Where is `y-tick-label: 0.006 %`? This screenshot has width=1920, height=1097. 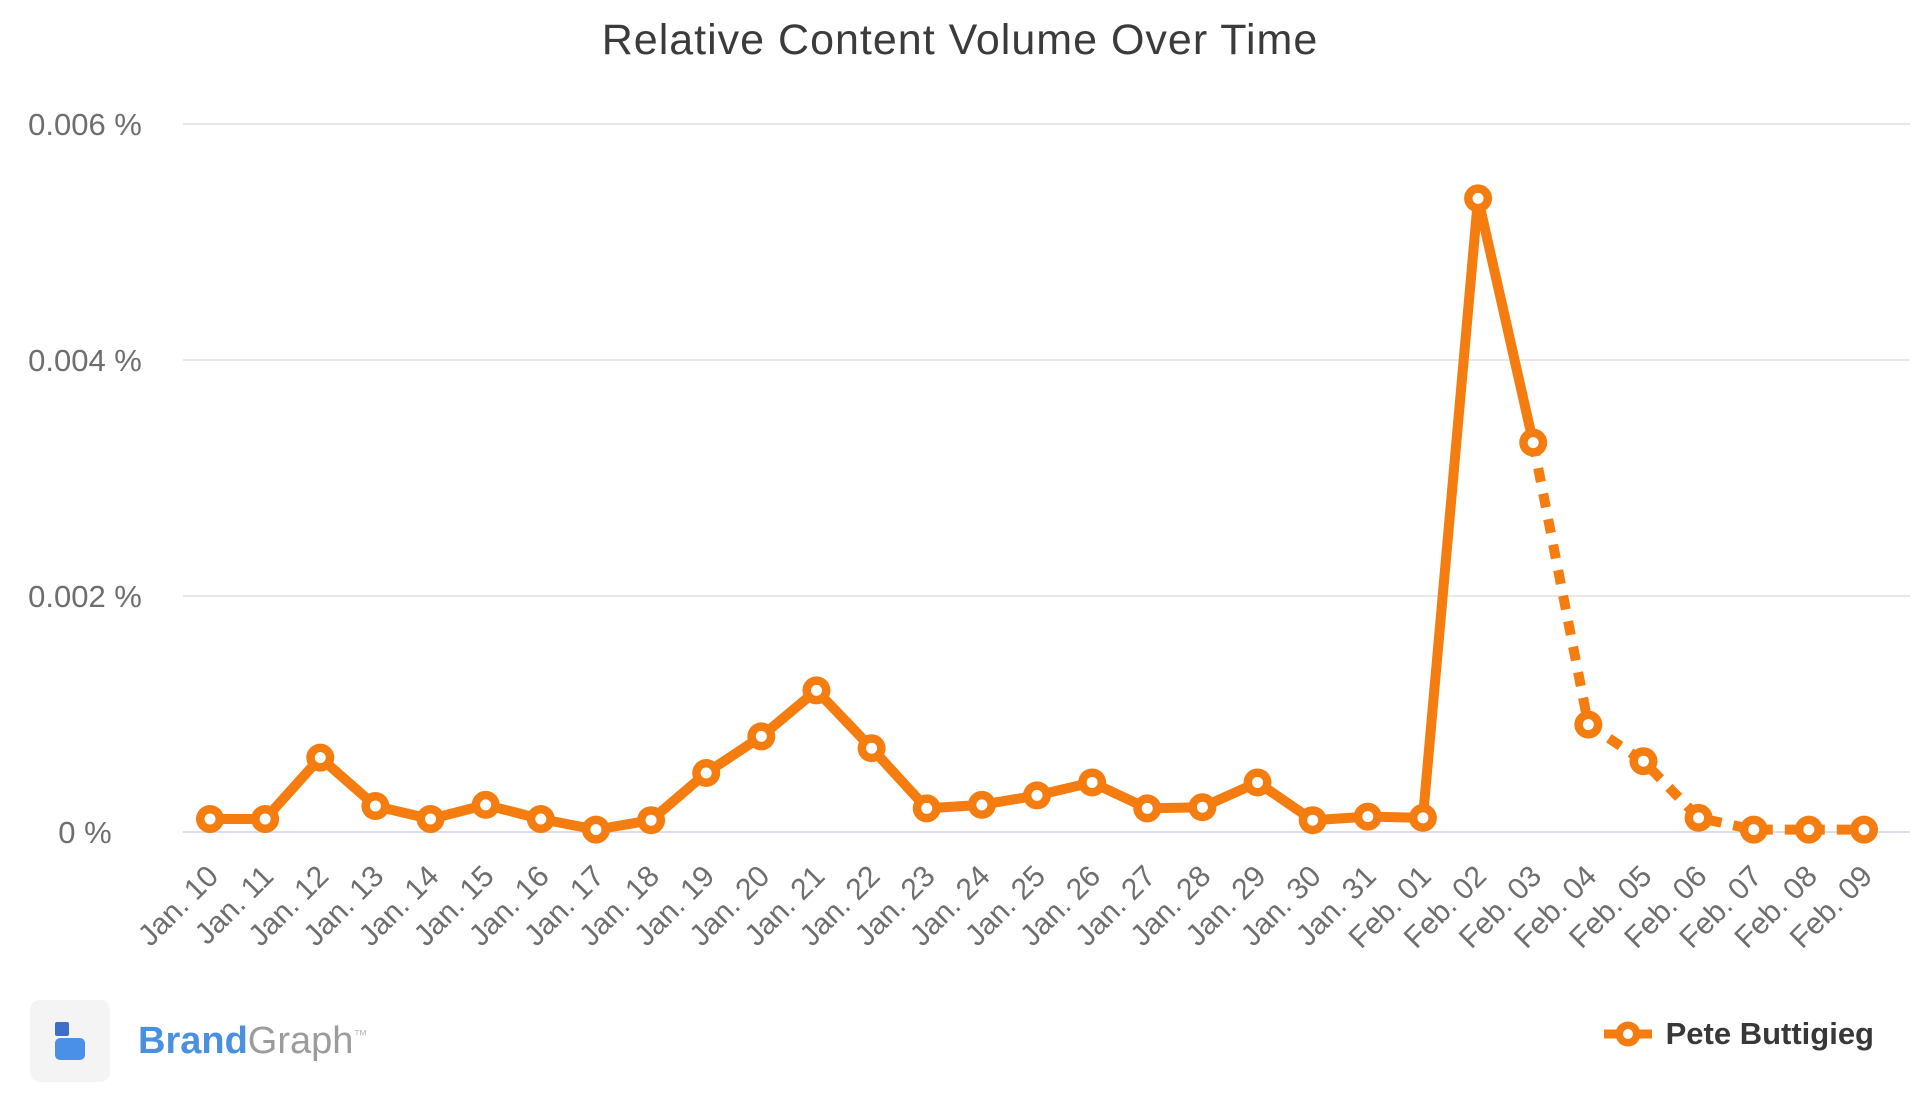 y-tick-label: 0.006 % is located at coordinates (85, 124).